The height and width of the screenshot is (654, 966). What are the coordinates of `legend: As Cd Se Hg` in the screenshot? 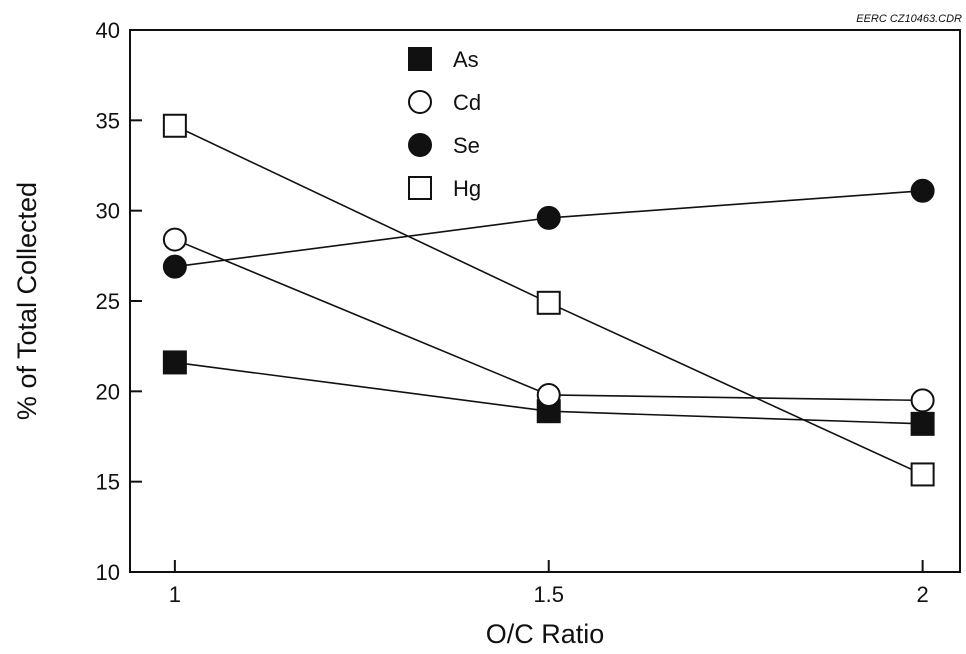 It's located at (444, 124).